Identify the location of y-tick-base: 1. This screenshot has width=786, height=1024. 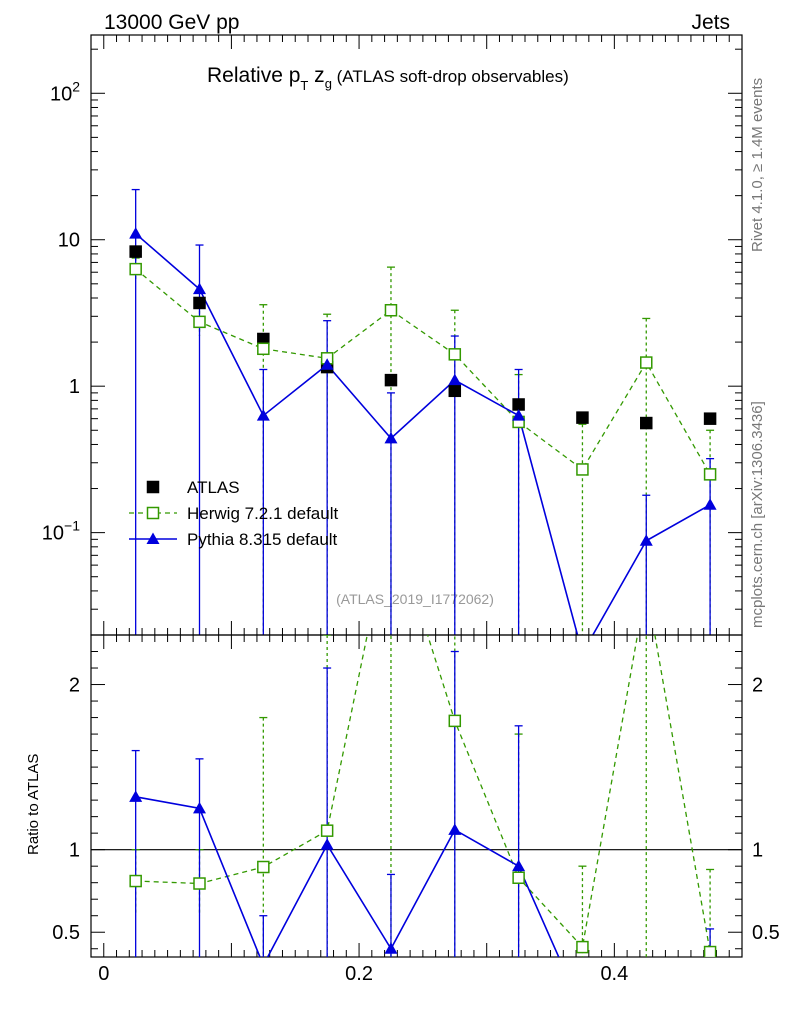
(74, 387).